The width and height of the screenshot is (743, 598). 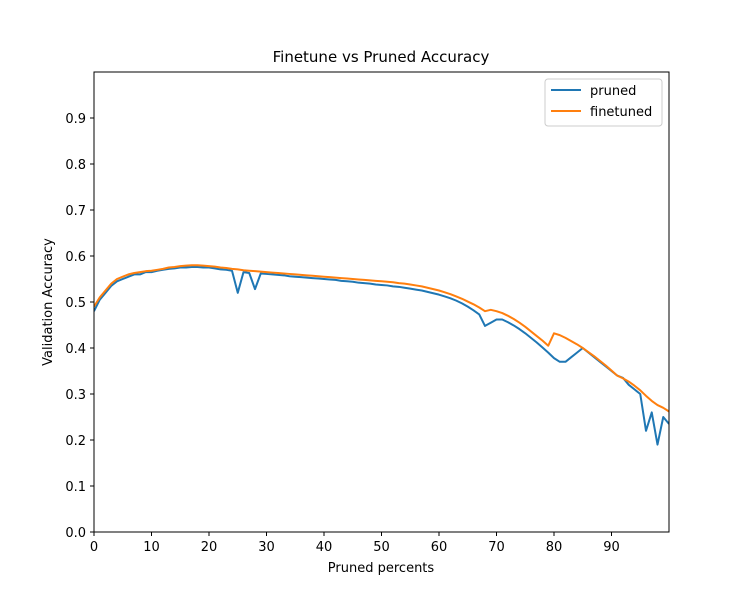 What do you see at coordinates (355, 543) in the screenshot?
I see `x-axis: 0 10 20 30 40 50 60 70 80 90` at bounding box center [355, 543].